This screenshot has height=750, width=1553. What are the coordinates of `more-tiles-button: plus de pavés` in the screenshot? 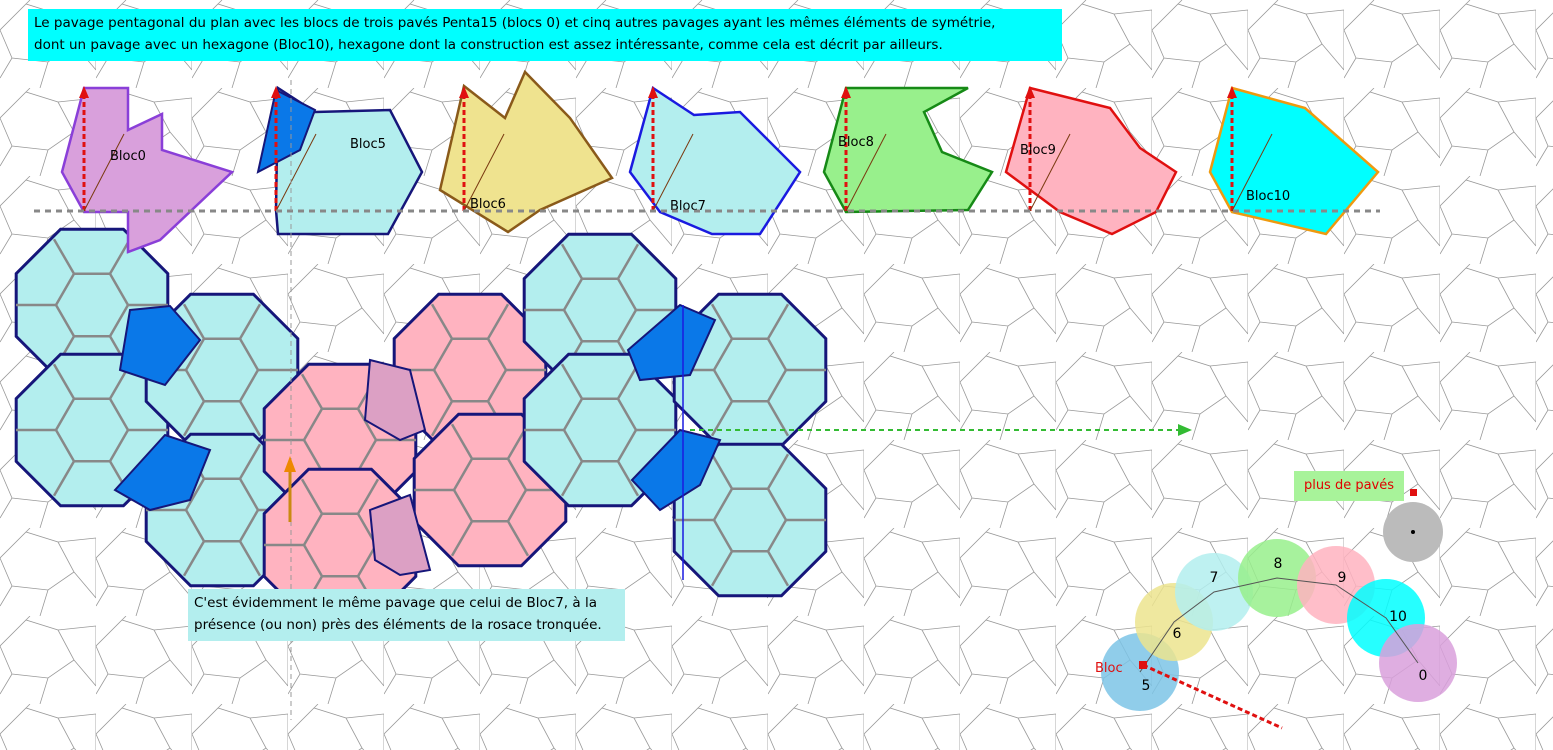 It's located at (1349, 486).